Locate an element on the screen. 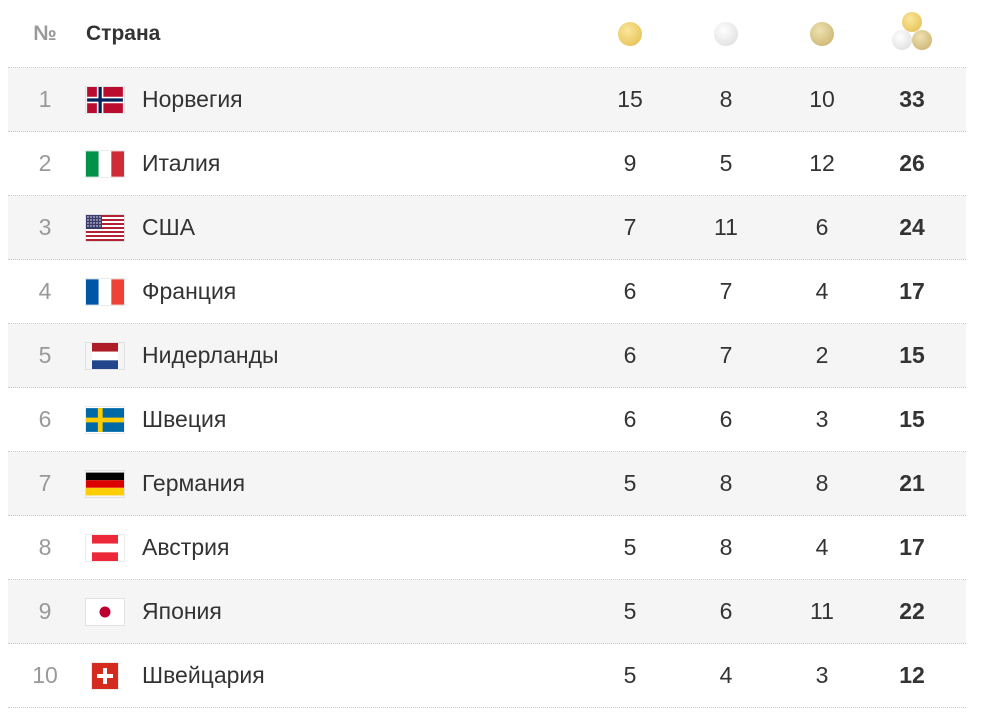  germany-flag-icon is located at coordinates (105, 484).